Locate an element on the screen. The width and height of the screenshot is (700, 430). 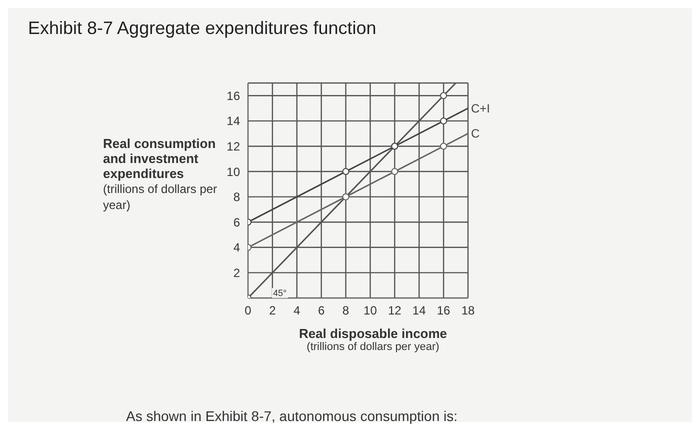
y-tick-label: 2 is located at coordinates (236, 273).